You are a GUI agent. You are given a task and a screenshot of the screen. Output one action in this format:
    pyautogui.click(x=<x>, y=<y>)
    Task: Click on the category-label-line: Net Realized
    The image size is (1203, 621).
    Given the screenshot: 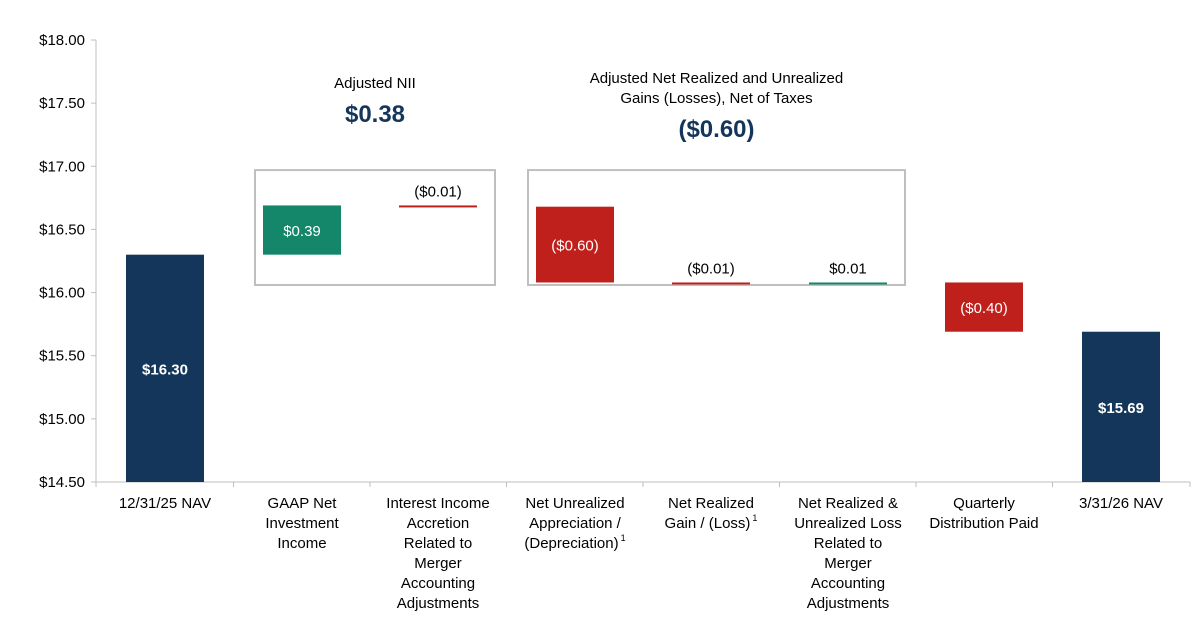 What is the action you would take?
    pyautogui.click(x=711, y=503)
    